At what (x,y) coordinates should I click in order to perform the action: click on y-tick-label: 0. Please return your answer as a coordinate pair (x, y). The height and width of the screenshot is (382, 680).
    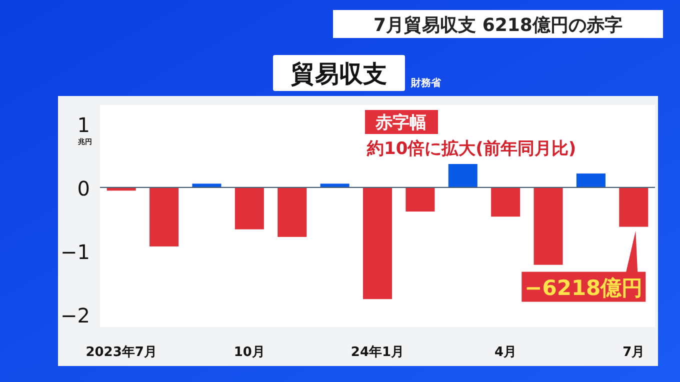
    Looking at the image, I should click on (83, 188).